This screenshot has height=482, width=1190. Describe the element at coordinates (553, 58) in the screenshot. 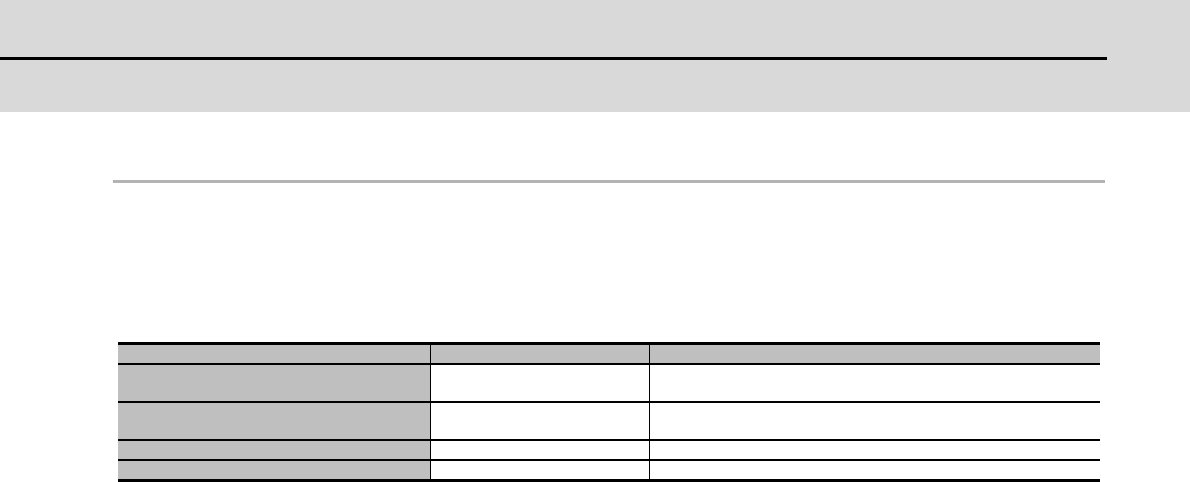

I see `header-rule` at that location.